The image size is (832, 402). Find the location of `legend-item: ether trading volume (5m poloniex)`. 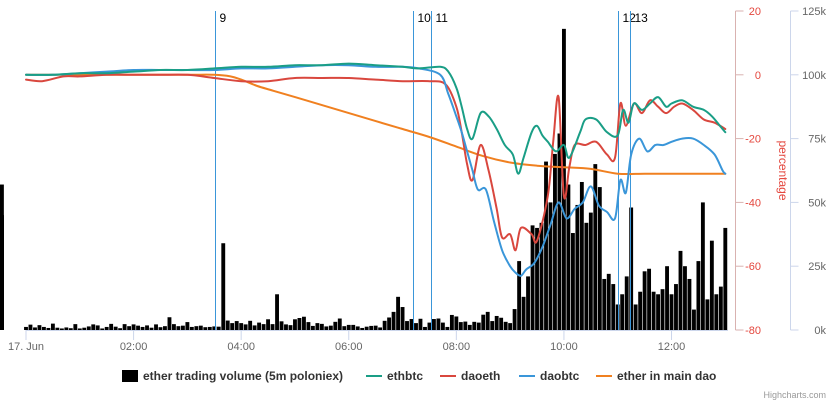

legend-item: ether trading volume (5m poloniex) is located at coordinates (232, 376).